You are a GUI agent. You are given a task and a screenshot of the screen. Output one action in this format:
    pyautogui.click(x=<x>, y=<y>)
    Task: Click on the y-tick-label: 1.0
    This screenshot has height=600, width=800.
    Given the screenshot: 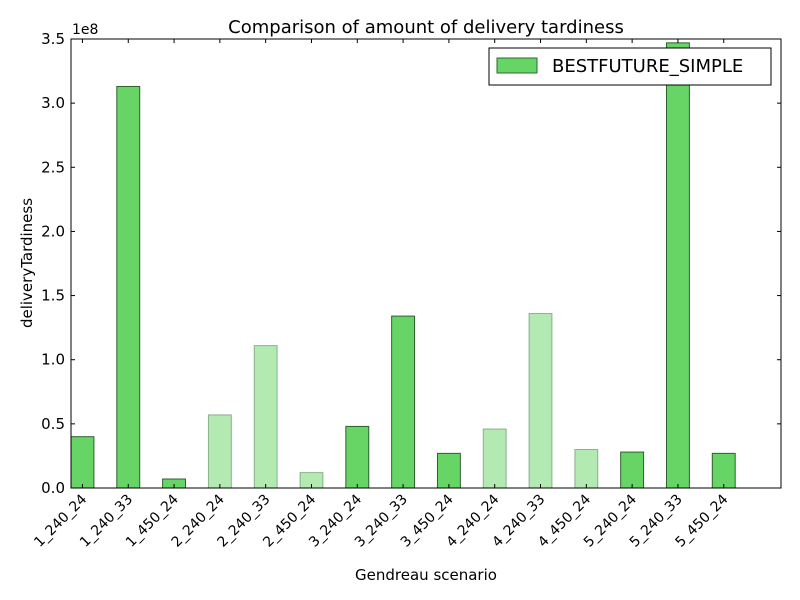 What is the action you would take?
    pyautogui.click(x=53, y=360)
    